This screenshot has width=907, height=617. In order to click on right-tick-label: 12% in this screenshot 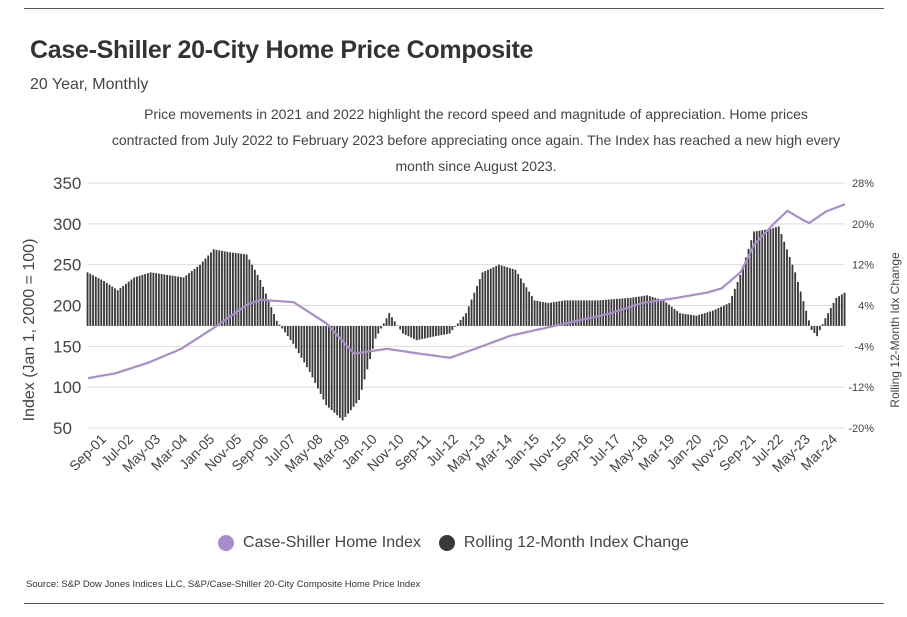, I will do `click(863, 266)`.